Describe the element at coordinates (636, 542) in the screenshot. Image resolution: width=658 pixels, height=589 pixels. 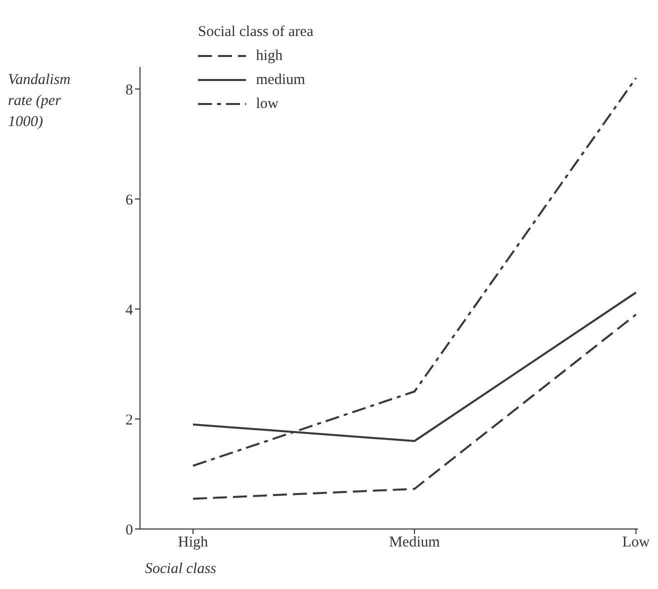
I see `x-tick-label: Low` at that location.